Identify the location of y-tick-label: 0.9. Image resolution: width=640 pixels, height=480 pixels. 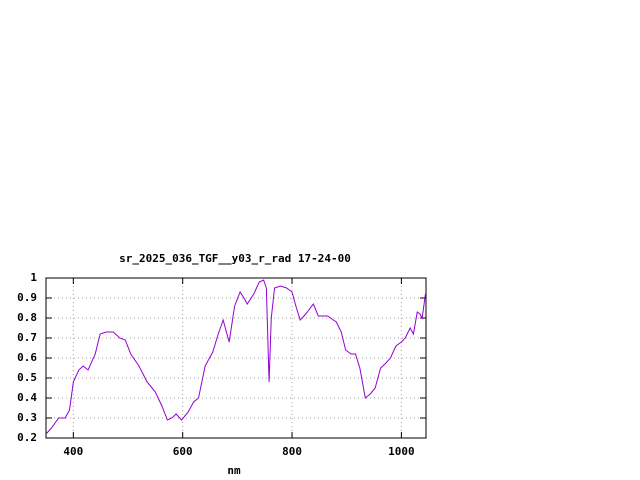
(27, 297).